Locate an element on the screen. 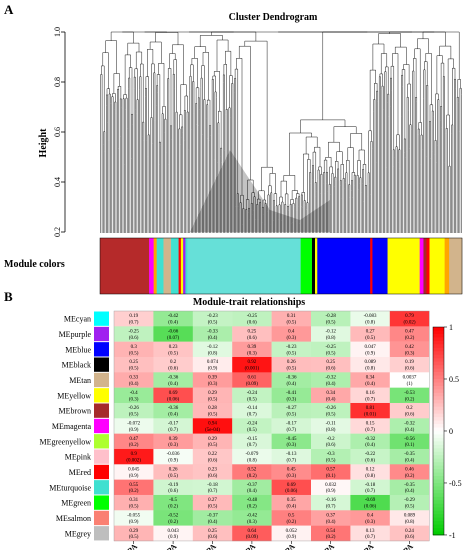 The height and width of the screenshot is (550, 475). cell-correlation: -0.56 is located at coordinates (409, 439).